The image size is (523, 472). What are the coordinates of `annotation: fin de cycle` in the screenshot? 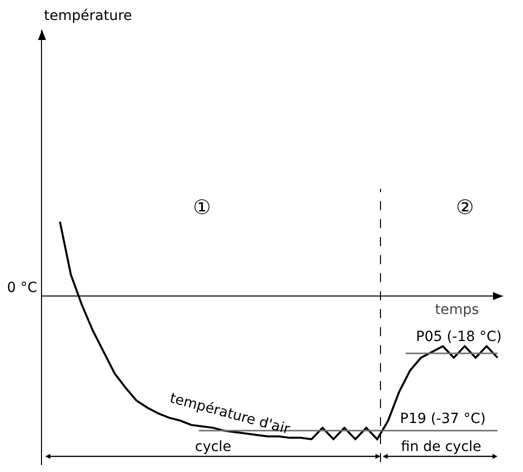 It's located at (441, 447).